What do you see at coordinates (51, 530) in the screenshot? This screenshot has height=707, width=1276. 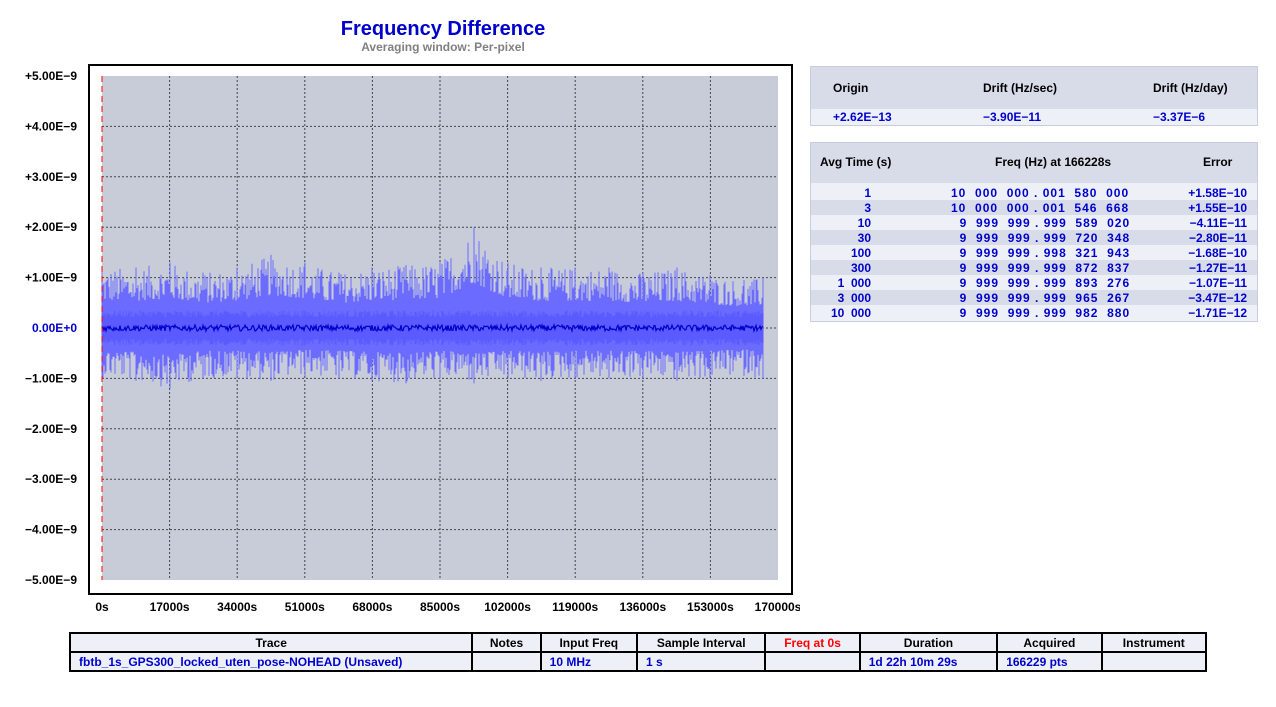 I see `y-tick-label: −4.00E−9` at bounding box center [51, 530].